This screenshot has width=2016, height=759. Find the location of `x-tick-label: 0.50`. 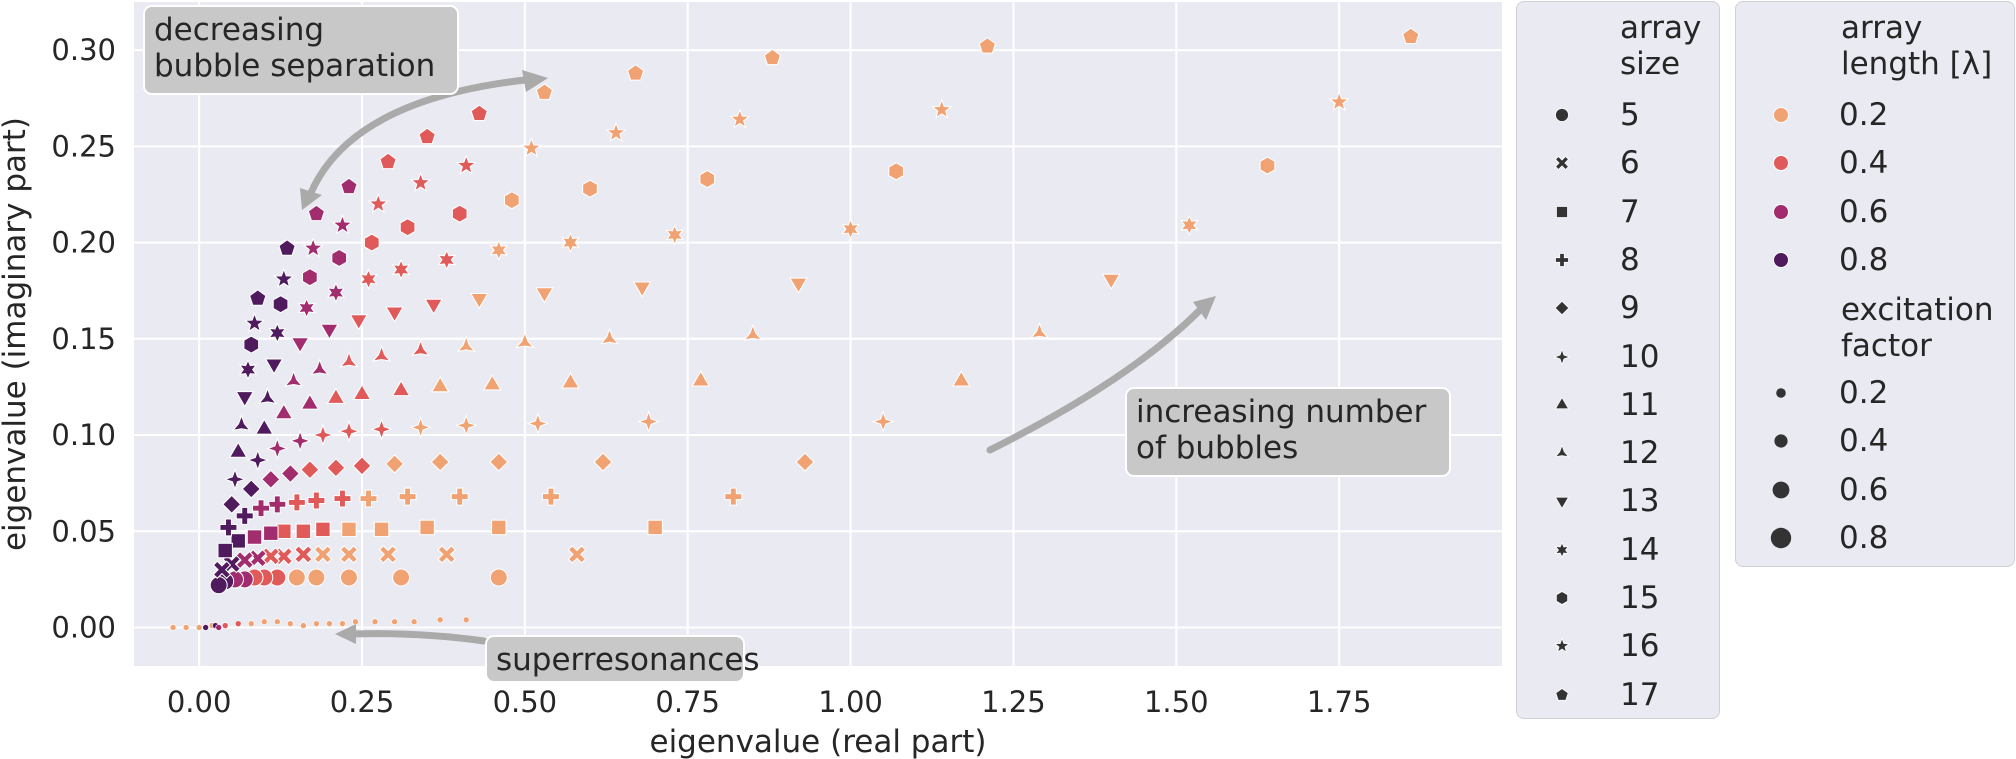

x-tick-label: 0.50 is located at coordinates (525, 702).